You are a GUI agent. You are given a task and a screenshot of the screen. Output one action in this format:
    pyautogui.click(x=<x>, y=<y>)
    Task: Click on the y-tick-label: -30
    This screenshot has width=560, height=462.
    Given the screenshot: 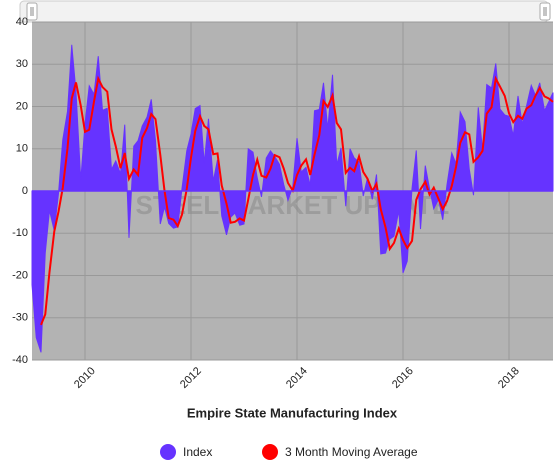 What is the action you would take?
    pyautogui.click(x=20, y=318)
    